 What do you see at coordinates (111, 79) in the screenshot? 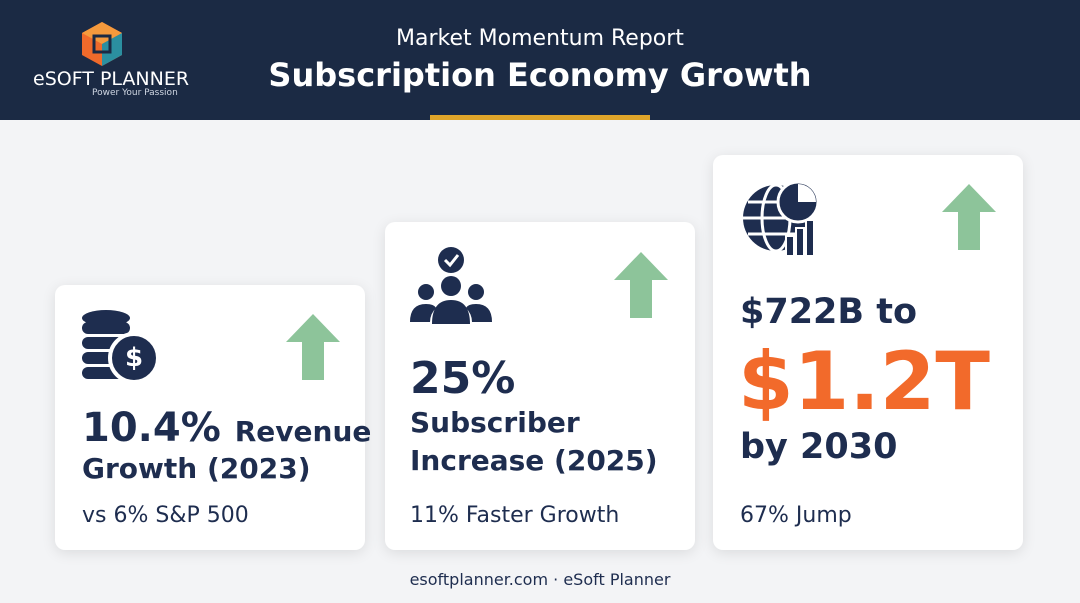
I see `logo-name: eSOFT PLANNER` at bounding box center [111, 79].